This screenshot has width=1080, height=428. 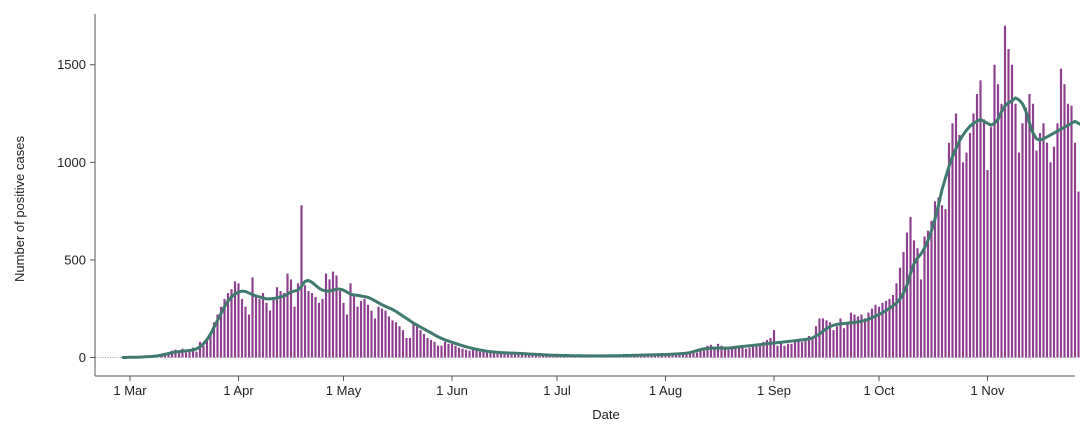 I want to click on y-tick-label: 1500, so click(x=71, y=64).